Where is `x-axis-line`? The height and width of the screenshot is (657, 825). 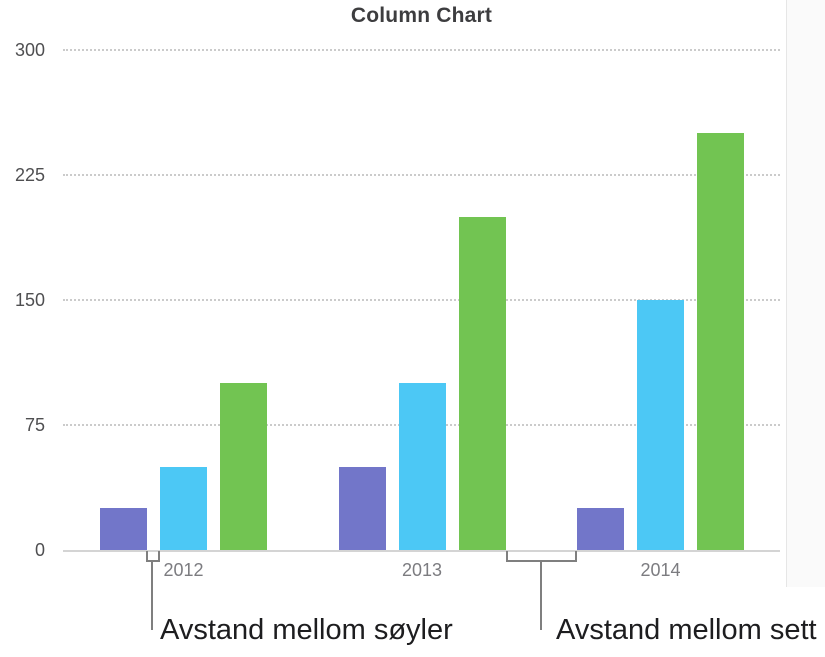
x-axis-line is located at coordinates (421, 551).